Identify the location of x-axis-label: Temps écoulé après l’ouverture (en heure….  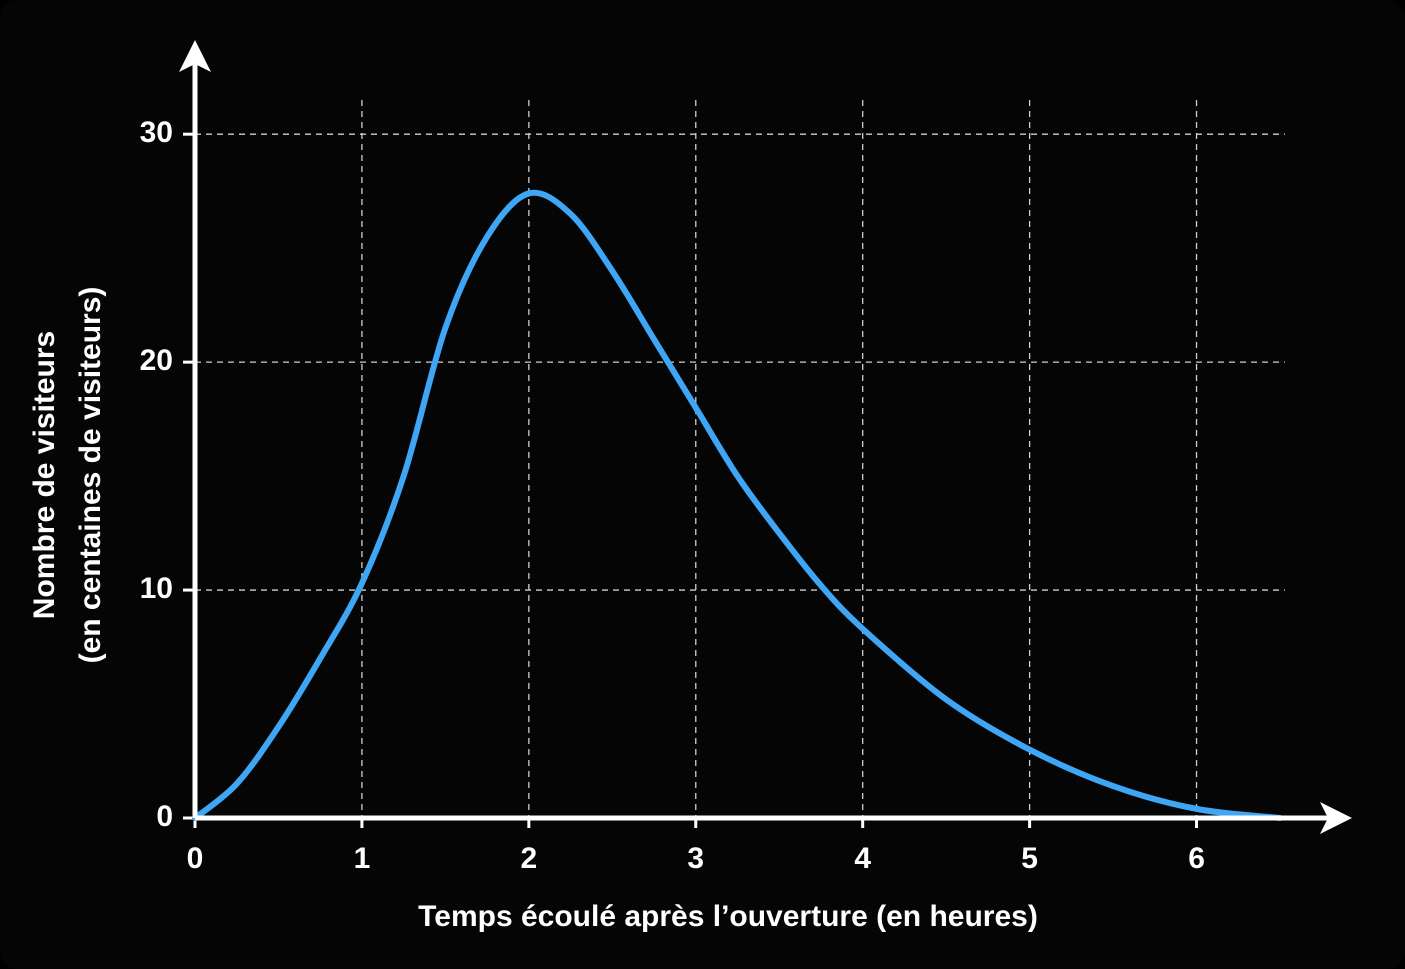
(728, 916).